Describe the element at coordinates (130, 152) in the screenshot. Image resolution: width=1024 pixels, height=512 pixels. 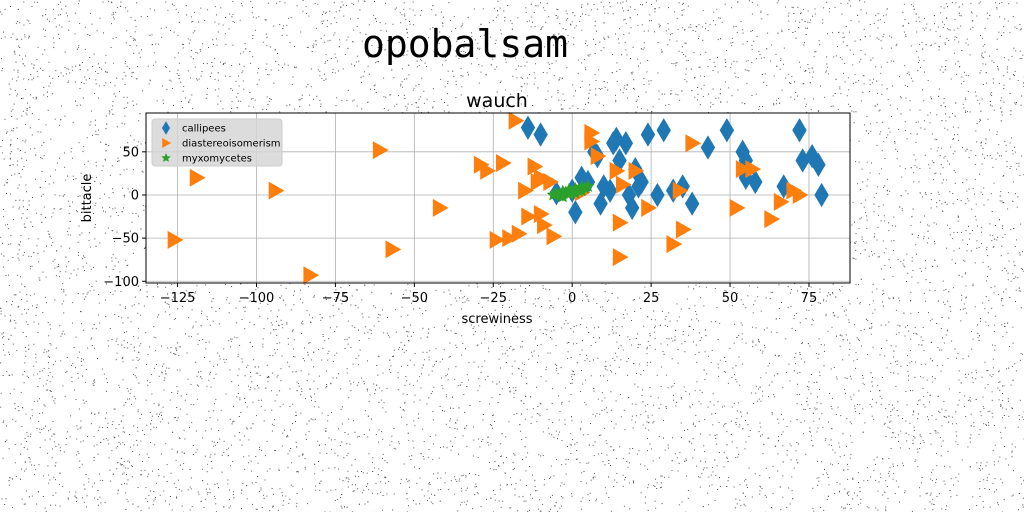
I see `y-tick-label: 50` at that location.